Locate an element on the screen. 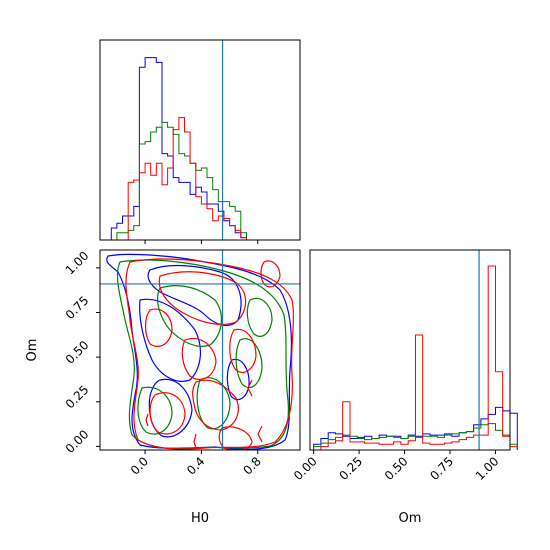 The height and width of the screenshot is (550, 550). h0-marginal-panel is located at coordinates (200, 141).